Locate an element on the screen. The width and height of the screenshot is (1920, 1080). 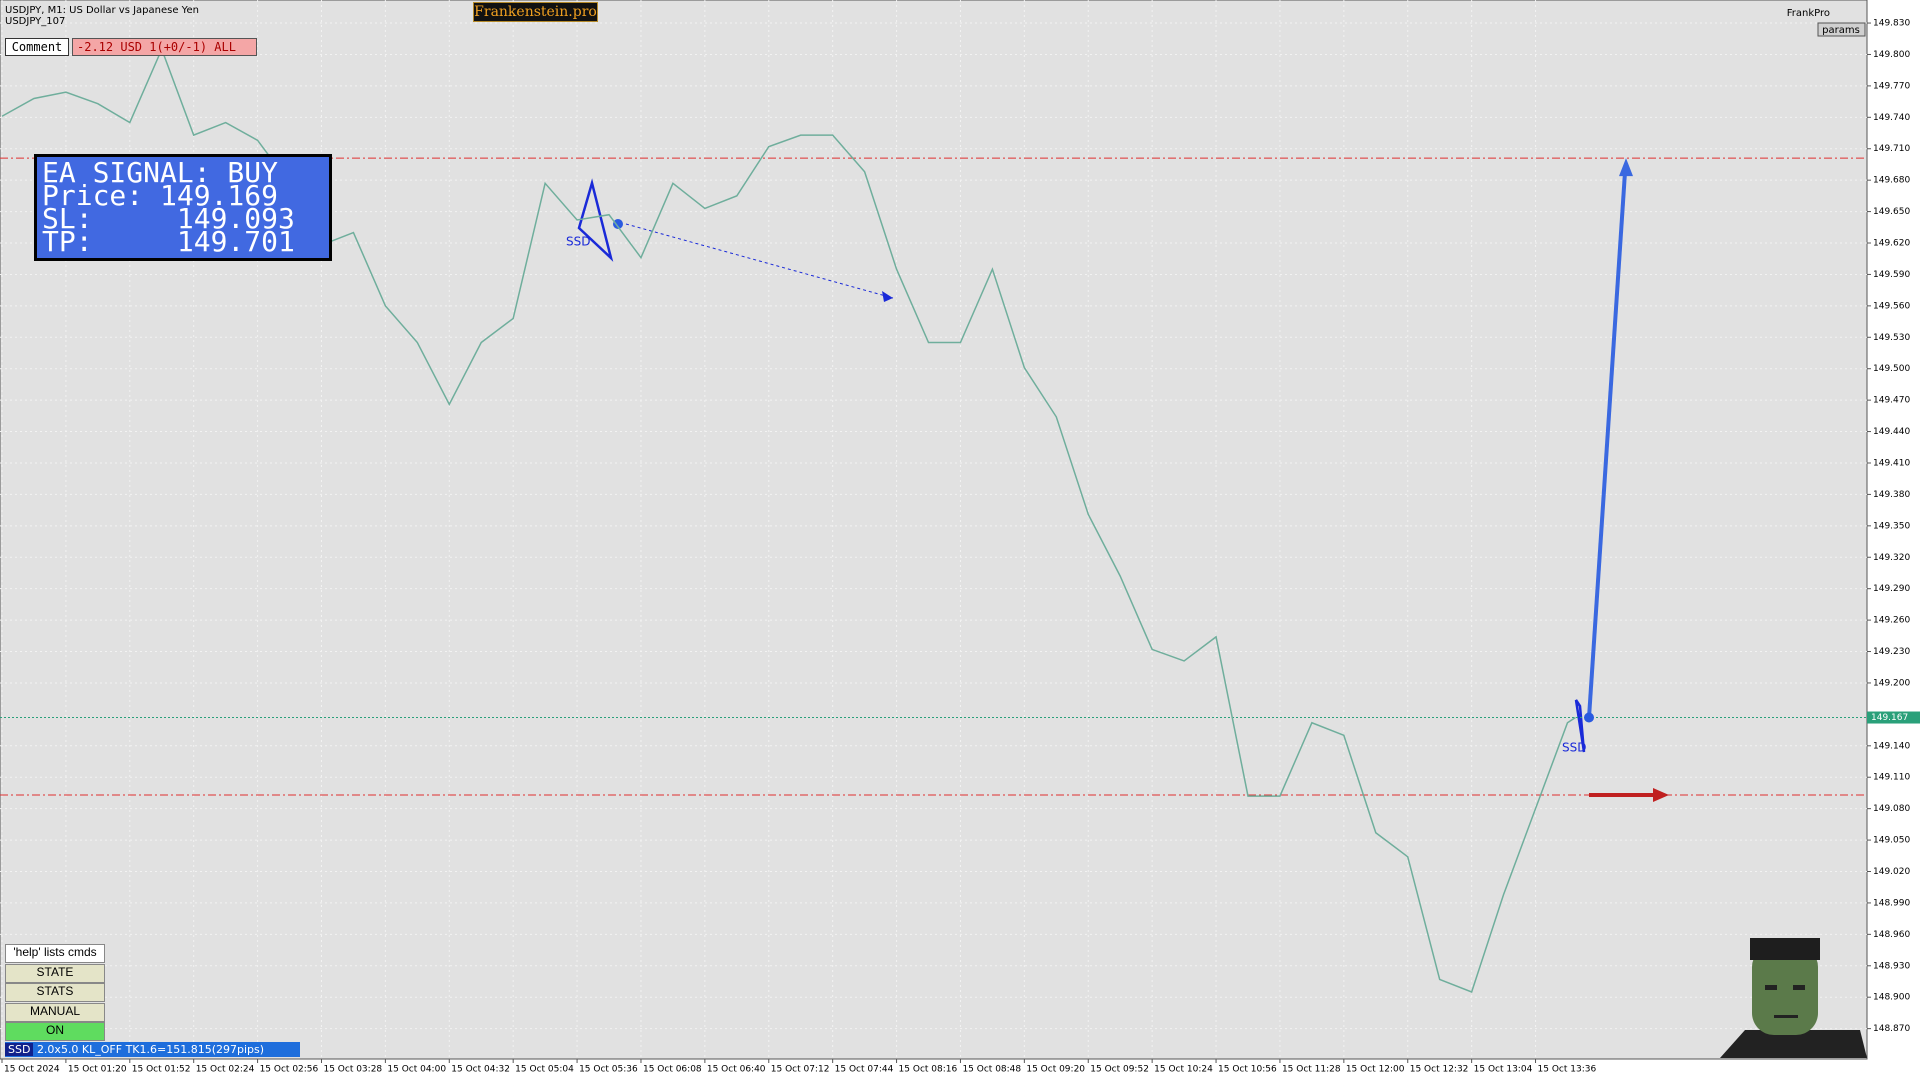
x-tick-label: 15 Oct 03:28 is located at coordinates (352, 1070).